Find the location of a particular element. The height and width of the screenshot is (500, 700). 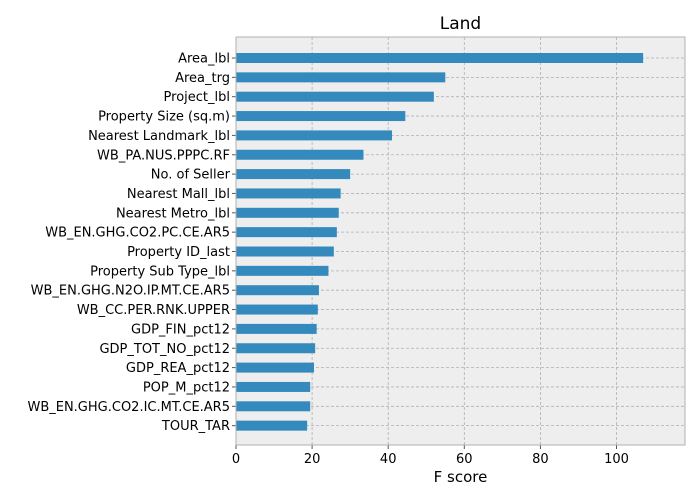

x-tick-label: 40 is located at coordinates (388, 459).